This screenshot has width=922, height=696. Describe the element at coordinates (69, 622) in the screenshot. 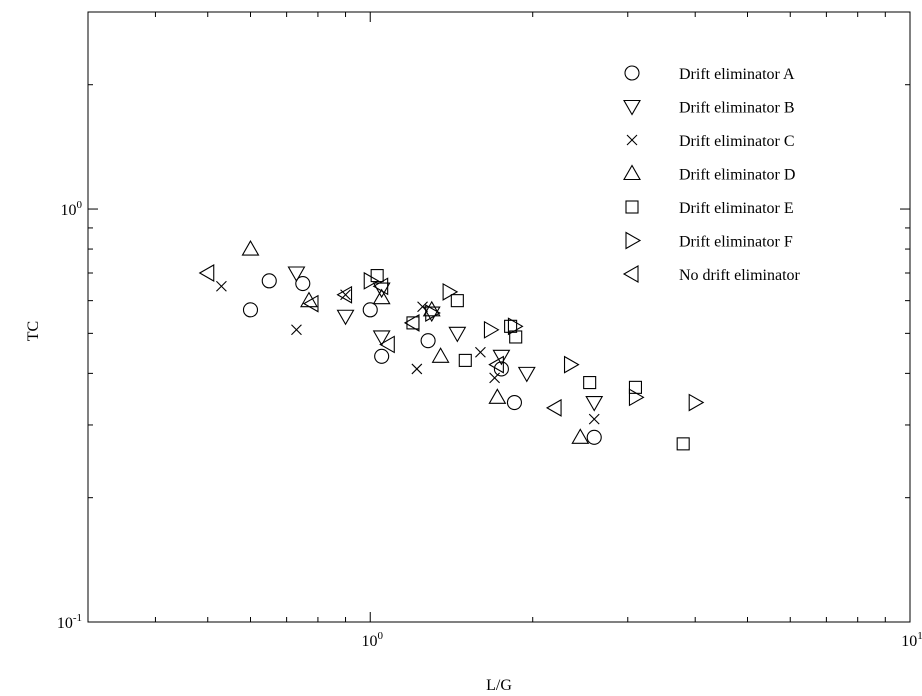

I see `y-tick-label: 10⁻¹` at that location.